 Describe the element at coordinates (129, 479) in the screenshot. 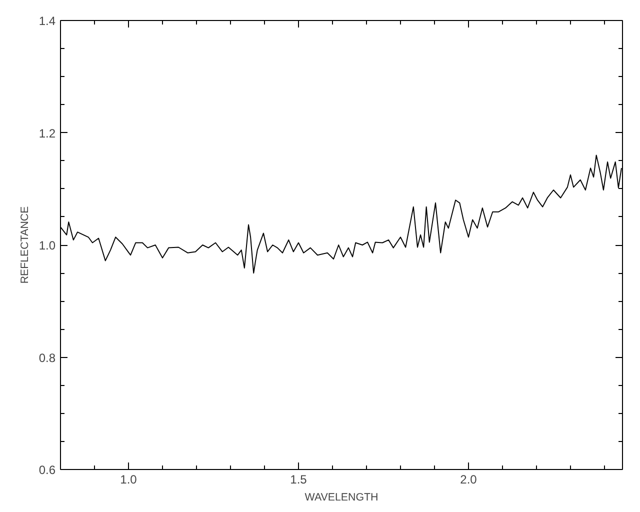

I see `x-tick-label: 1.0` at that location.